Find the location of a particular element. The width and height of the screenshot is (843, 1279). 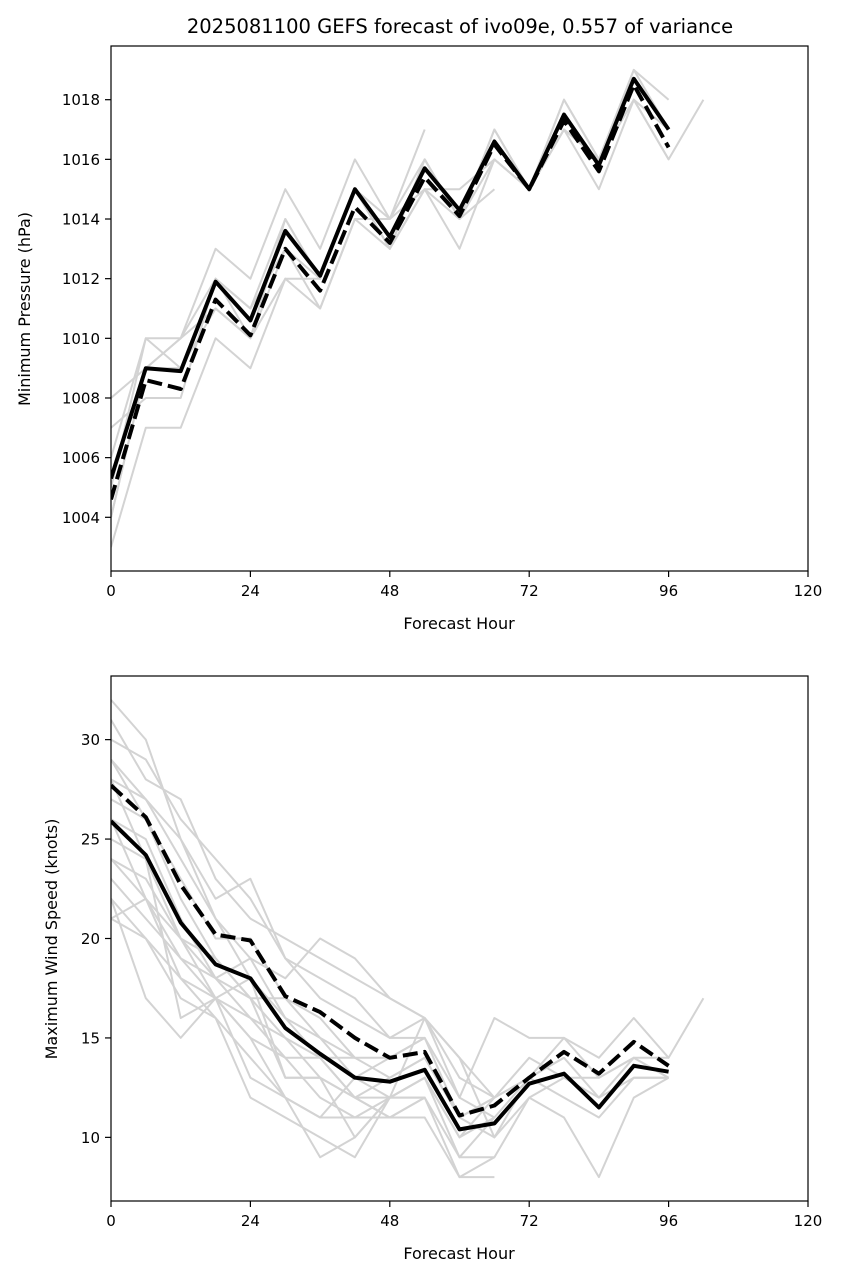

y-tick-label: 1014 is located at coordinates (81, 220).